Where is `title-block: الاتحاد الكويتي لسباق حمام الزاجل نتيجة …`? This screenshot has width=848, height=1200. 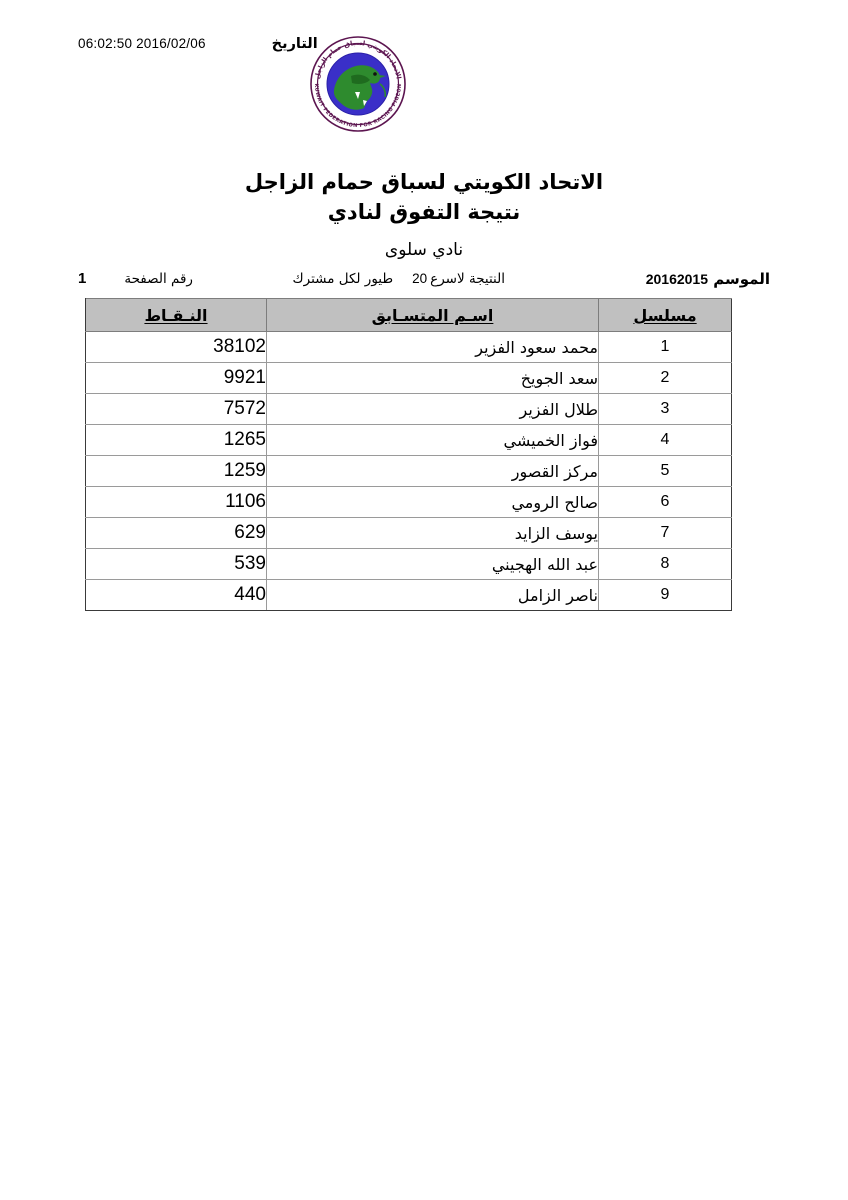
title-block: الاتحاد الكويتي لسباق حمام الزاجل نتيجة … is located at coordinates (424, 214).